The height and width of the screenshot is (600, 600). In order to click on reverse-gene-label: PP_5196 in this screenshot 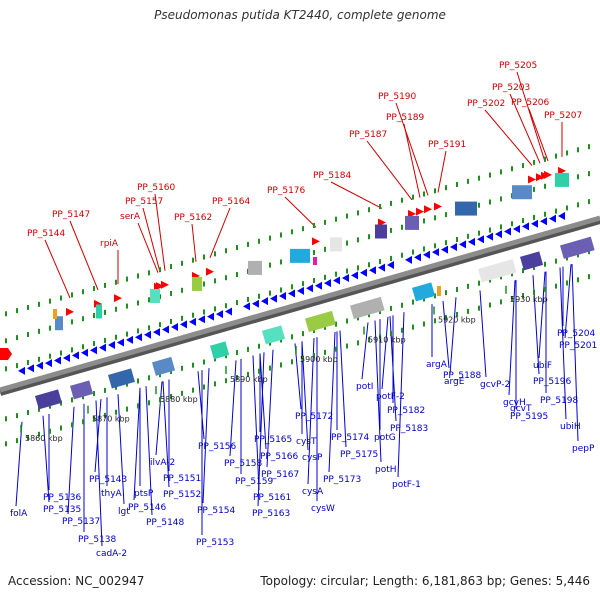, I will do `click(552, 382)`.